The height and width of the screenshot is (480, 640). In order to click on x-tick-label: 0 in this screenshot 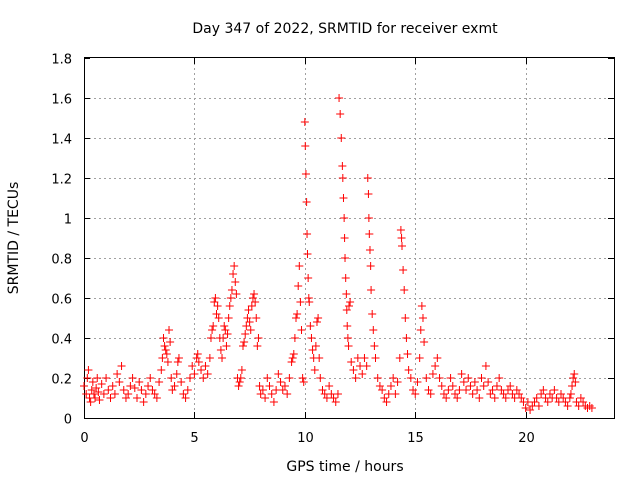, I will do `click(84, 438)`.